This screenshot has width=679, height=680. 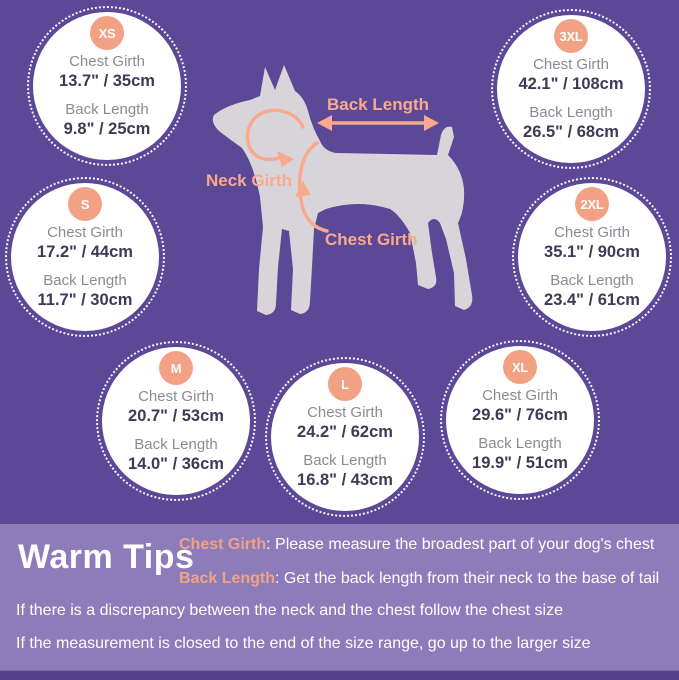 What do you see at coordinates (592, 300) in the screenshot?
I see `back-length-value: 23.4" / 61cm` at bounding box center [592, 300].